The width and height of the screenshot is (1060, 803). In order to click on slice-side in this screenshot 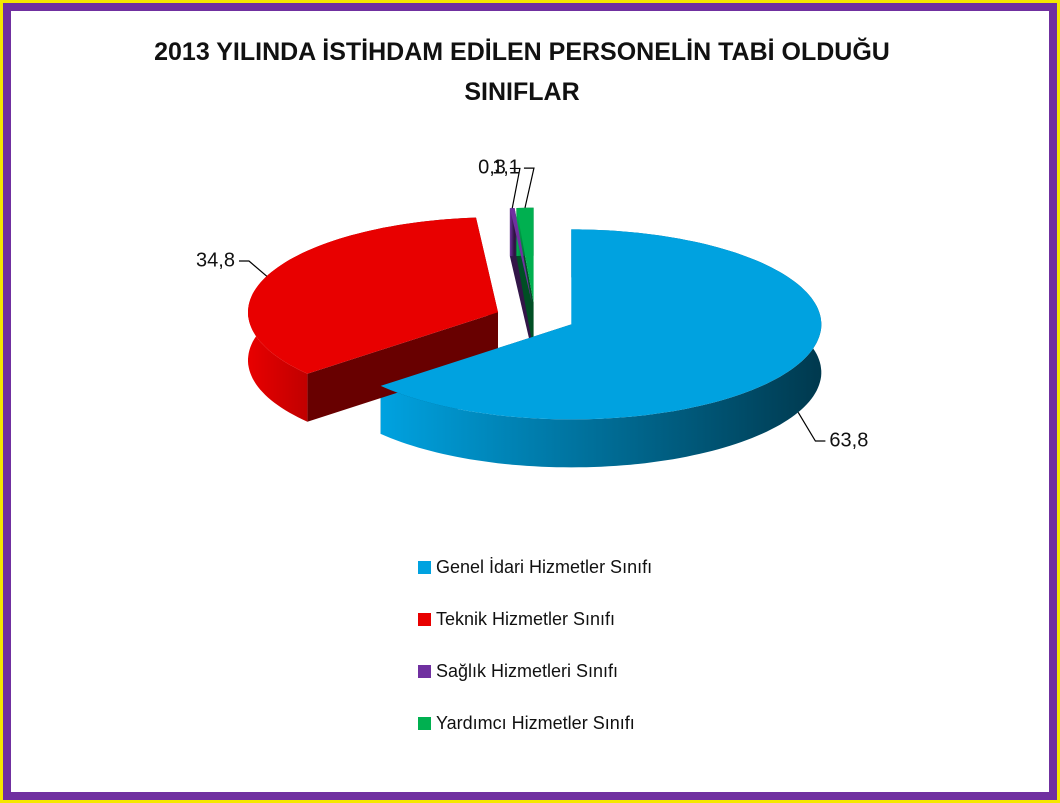, I will do `click(402, 367)`.